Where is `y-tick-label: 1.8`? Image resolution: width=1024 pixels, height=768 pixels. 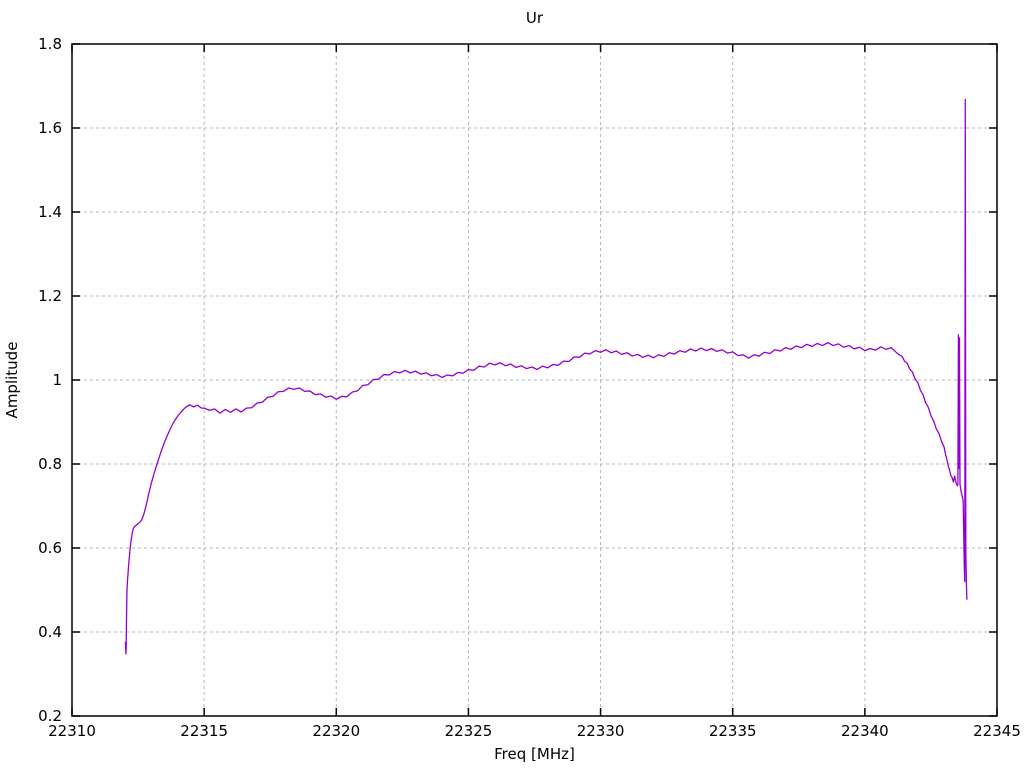 y-tick-label: 1.8 is located at coordinates (50, 44).